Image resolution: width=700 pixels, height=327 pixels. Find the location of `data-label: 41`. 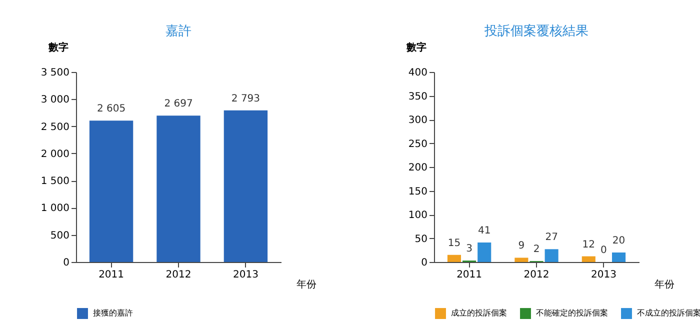

data-label: 41 is located at coordinates (484, 231).